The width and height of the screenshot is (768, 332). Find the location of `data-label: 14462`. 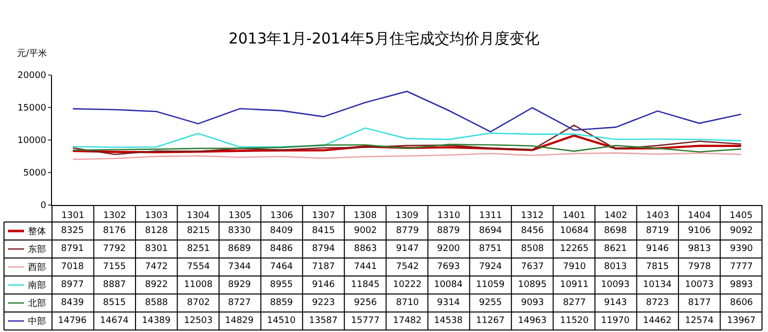

data-label: 14462 is located at coordinates (657, 321).